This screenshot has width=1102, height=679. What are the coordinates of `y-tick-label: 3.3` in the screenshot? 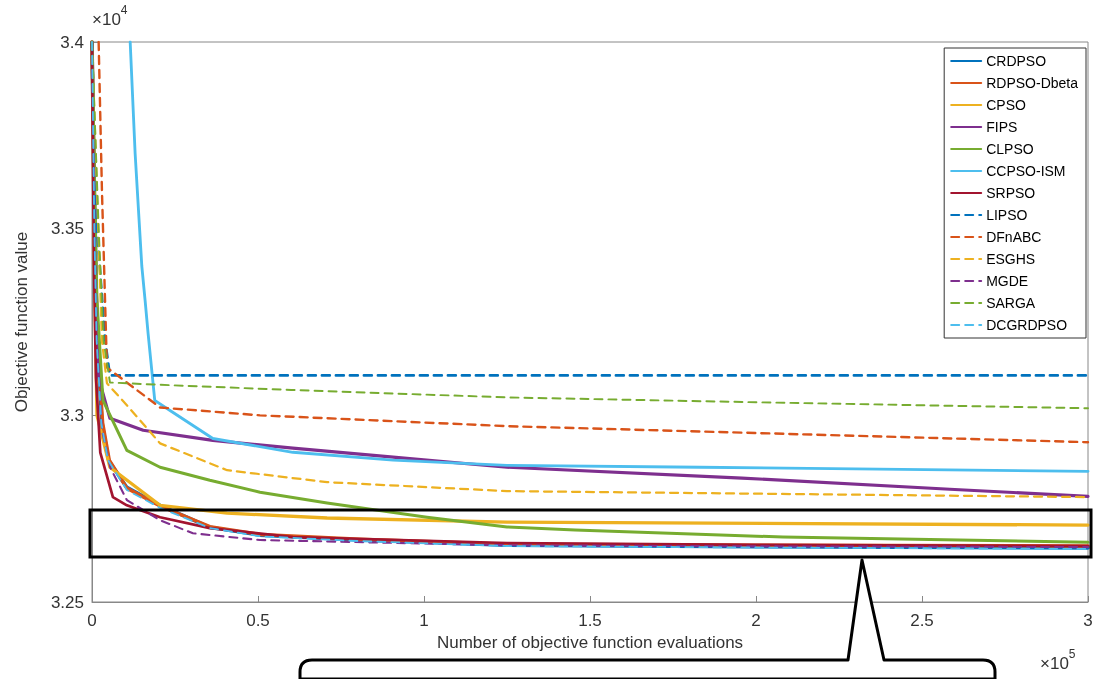 It's located at (72, 415).